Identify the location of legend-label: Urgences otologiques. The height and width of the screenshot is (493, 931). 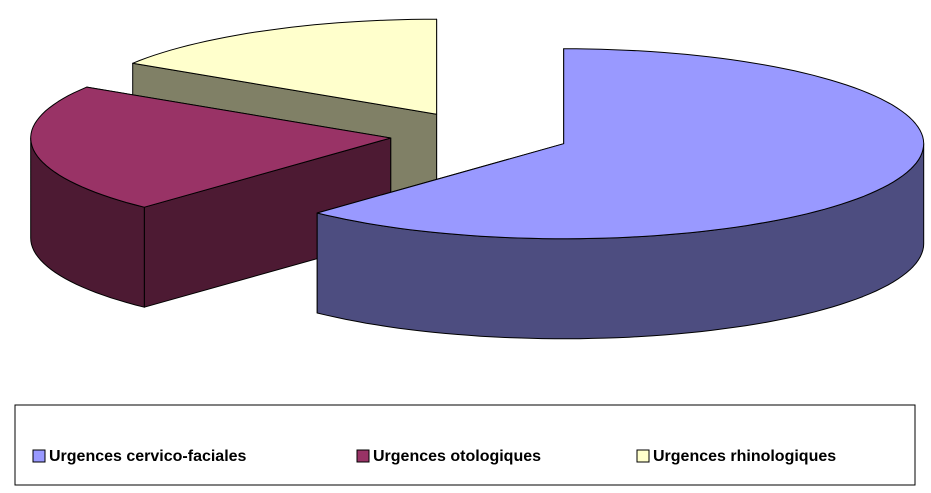
(457, 456).